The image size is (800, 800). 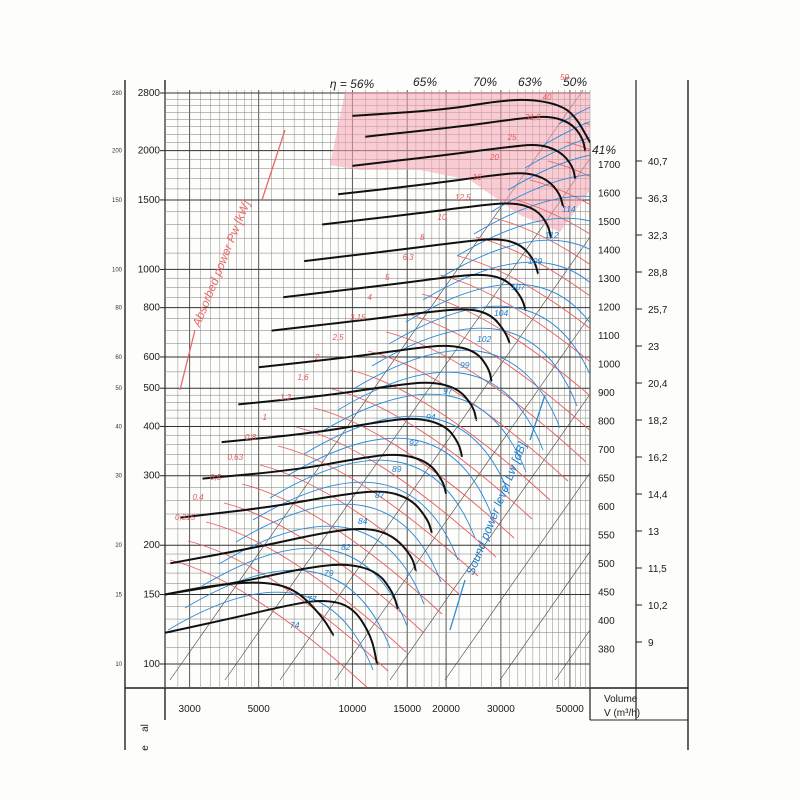 I want to click on pressure-small-tick-label: 200, so click(x=117, y=152).